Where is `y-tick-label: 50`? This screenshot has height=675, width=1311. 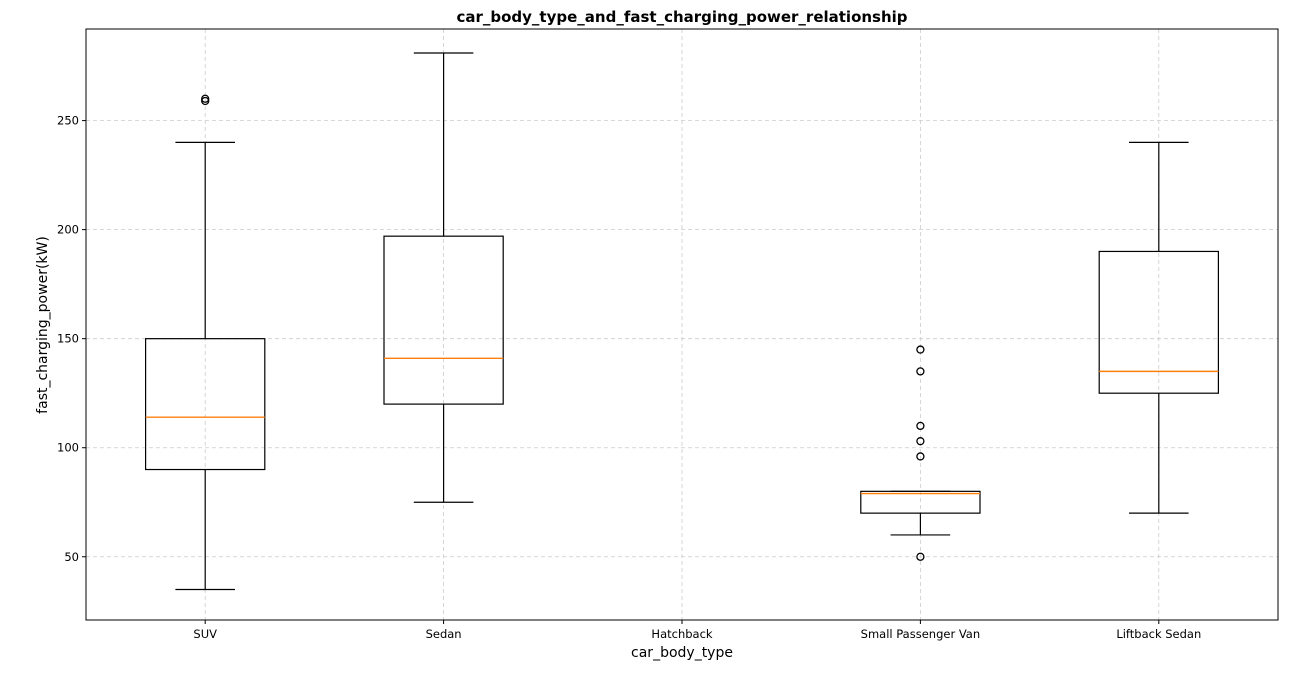 y-tick-label: 50 is located at coordinates (71, 557).